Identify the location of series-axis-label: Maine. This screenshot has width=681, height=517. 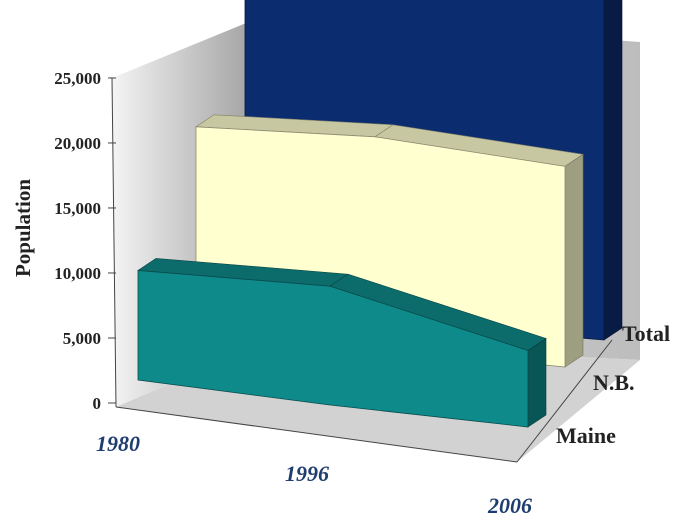
(586, 435).